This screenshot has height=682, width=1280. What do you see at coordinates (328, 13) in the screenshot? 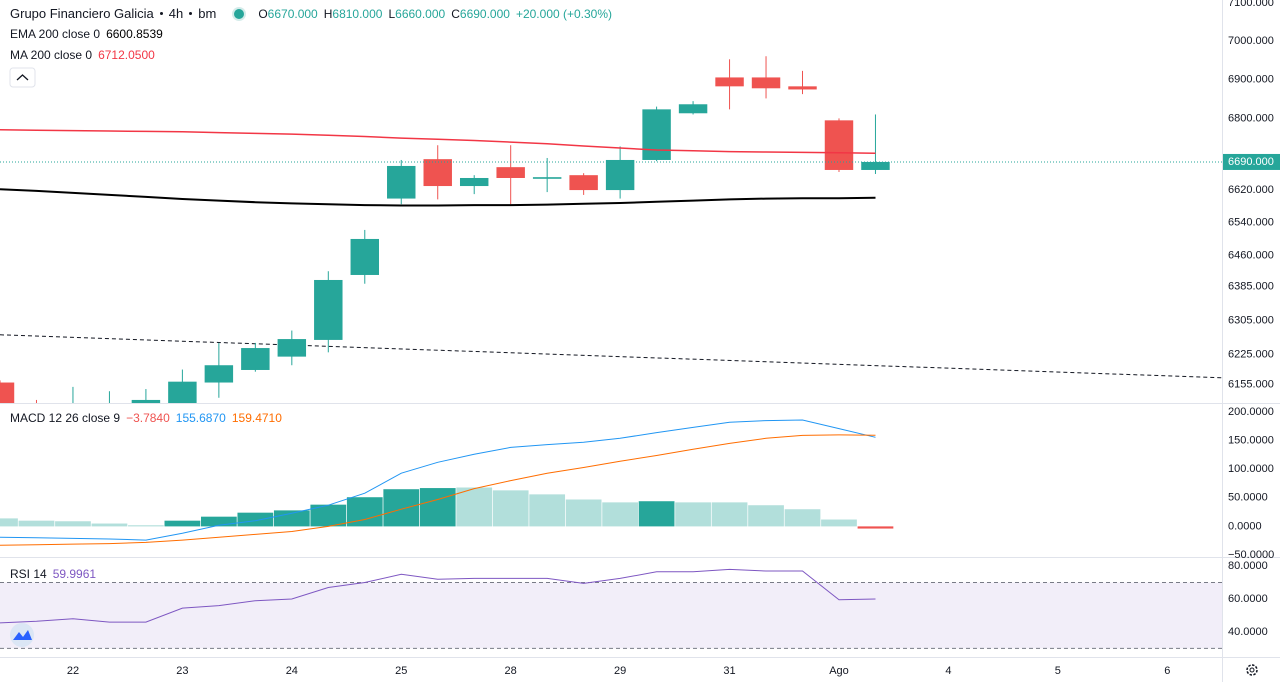
I see `ohlc-key: H` at bounding box center [328, 13].